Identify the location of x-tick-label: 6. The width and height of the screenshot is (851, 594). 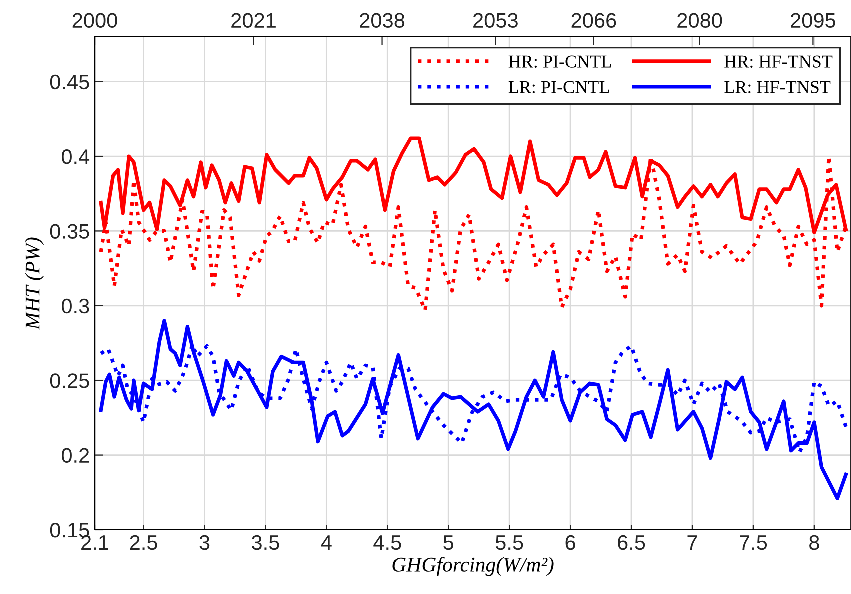
(571, 542).